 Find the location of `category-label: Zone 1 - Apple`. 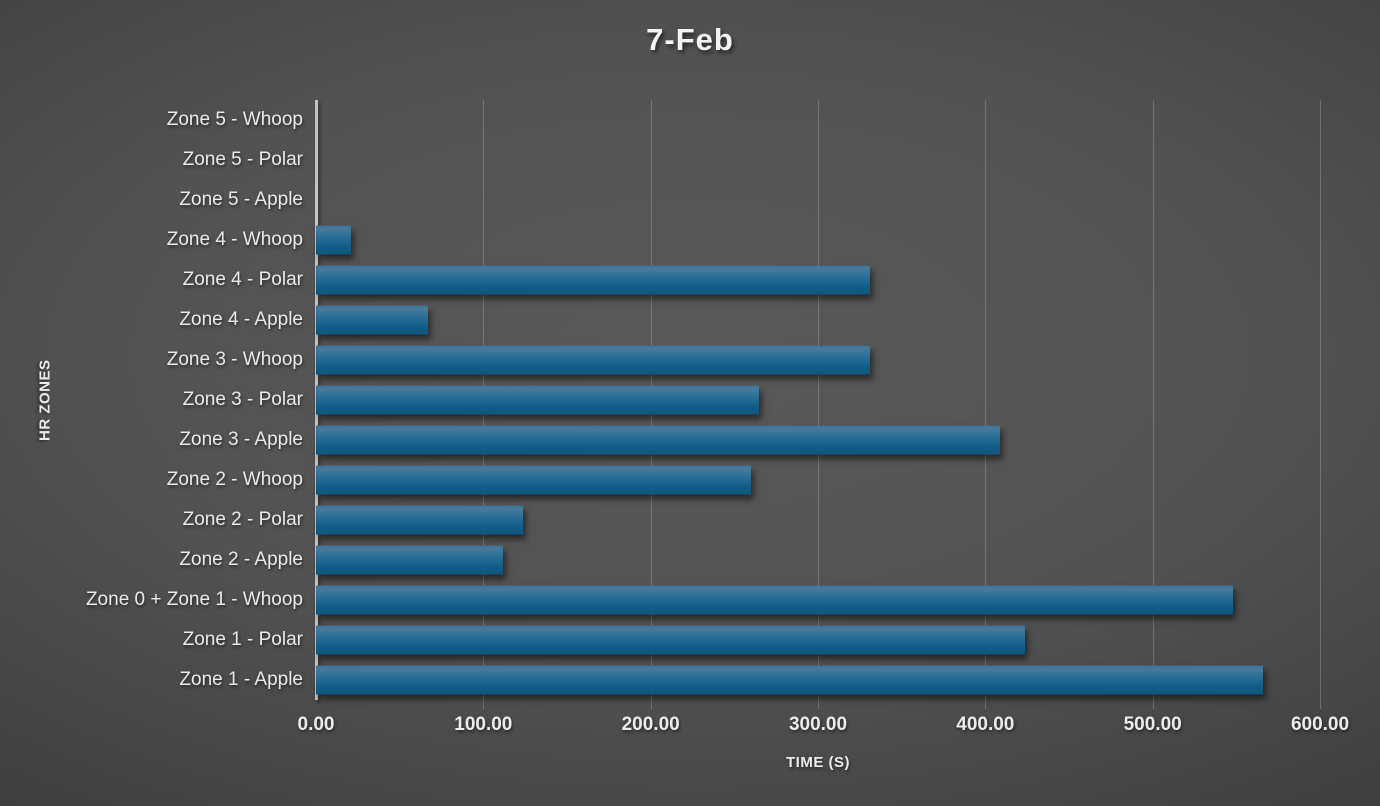

category-label: Zone 1 - Apple is located at coordinates (241, 679).